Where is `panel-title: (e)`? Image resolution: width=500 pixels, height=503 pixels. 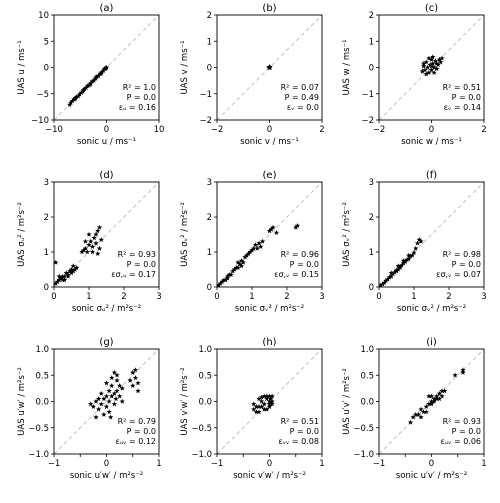
panel-title: (e) is located at coordinates (270, 175).